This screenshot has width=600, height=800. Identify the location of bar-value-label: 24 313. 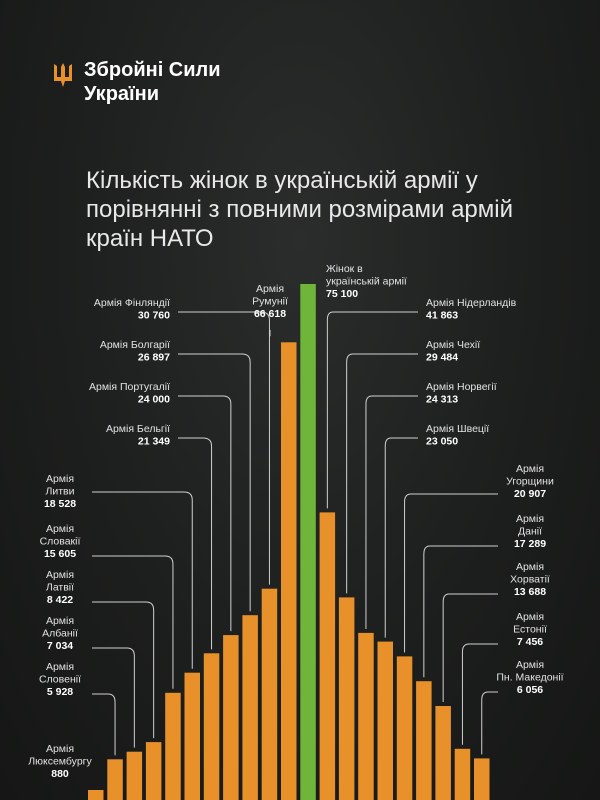
(442, 400).